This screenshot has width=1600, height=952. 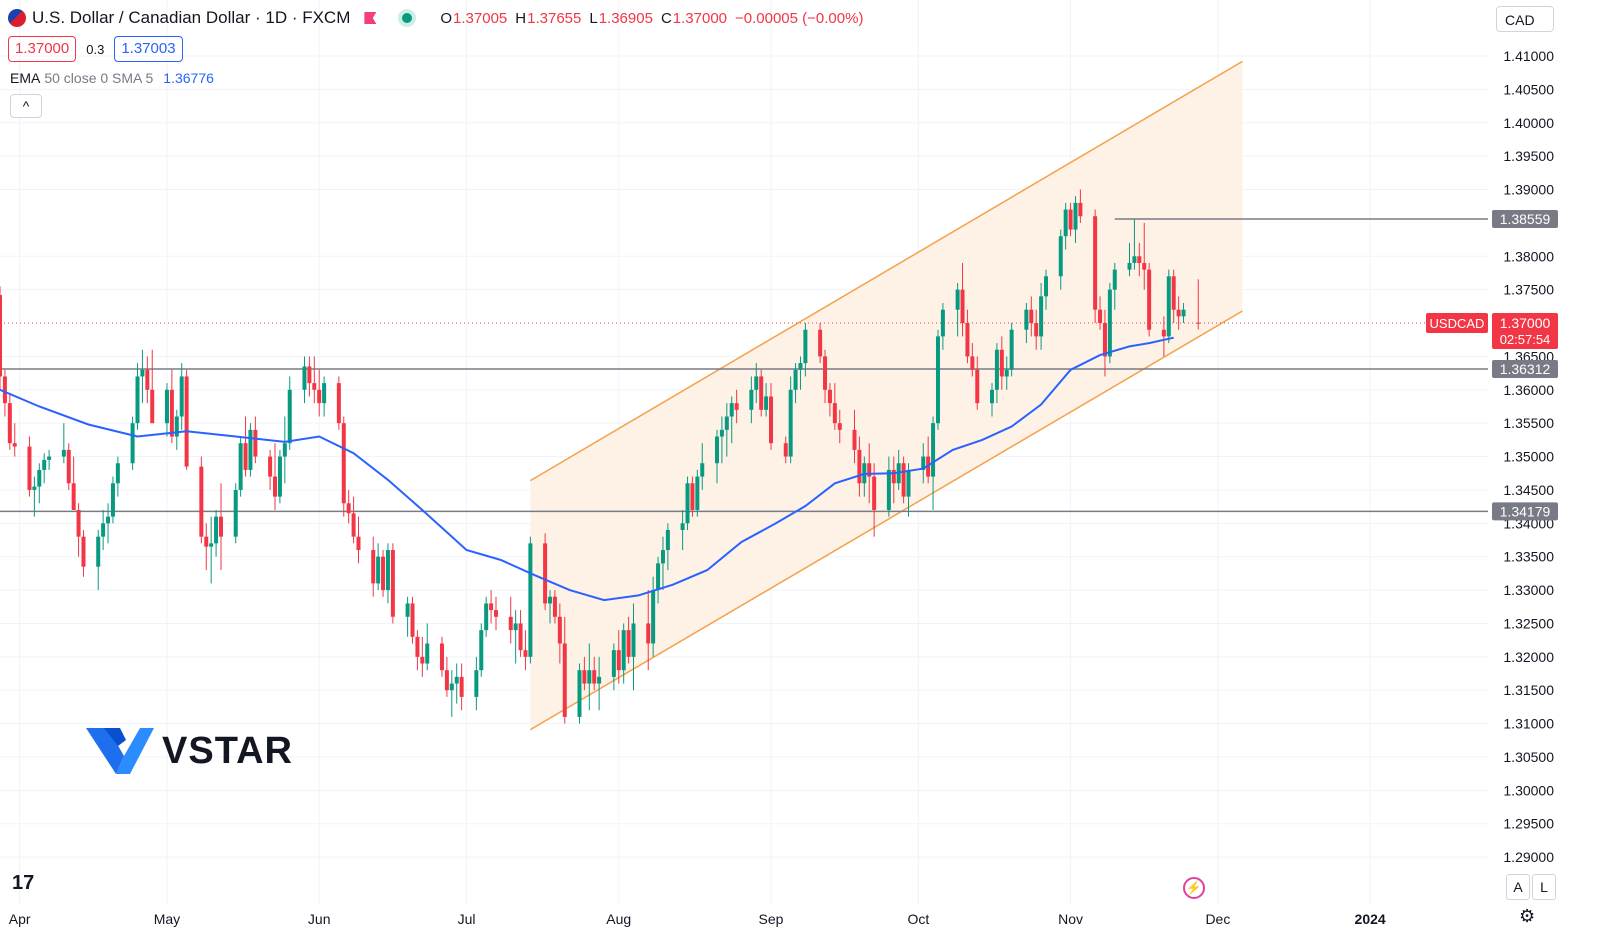 What do you see at coordinates (120, 751) in the screenshot?
I see `vstar-logo-icon` at bounding box center [120, 751].